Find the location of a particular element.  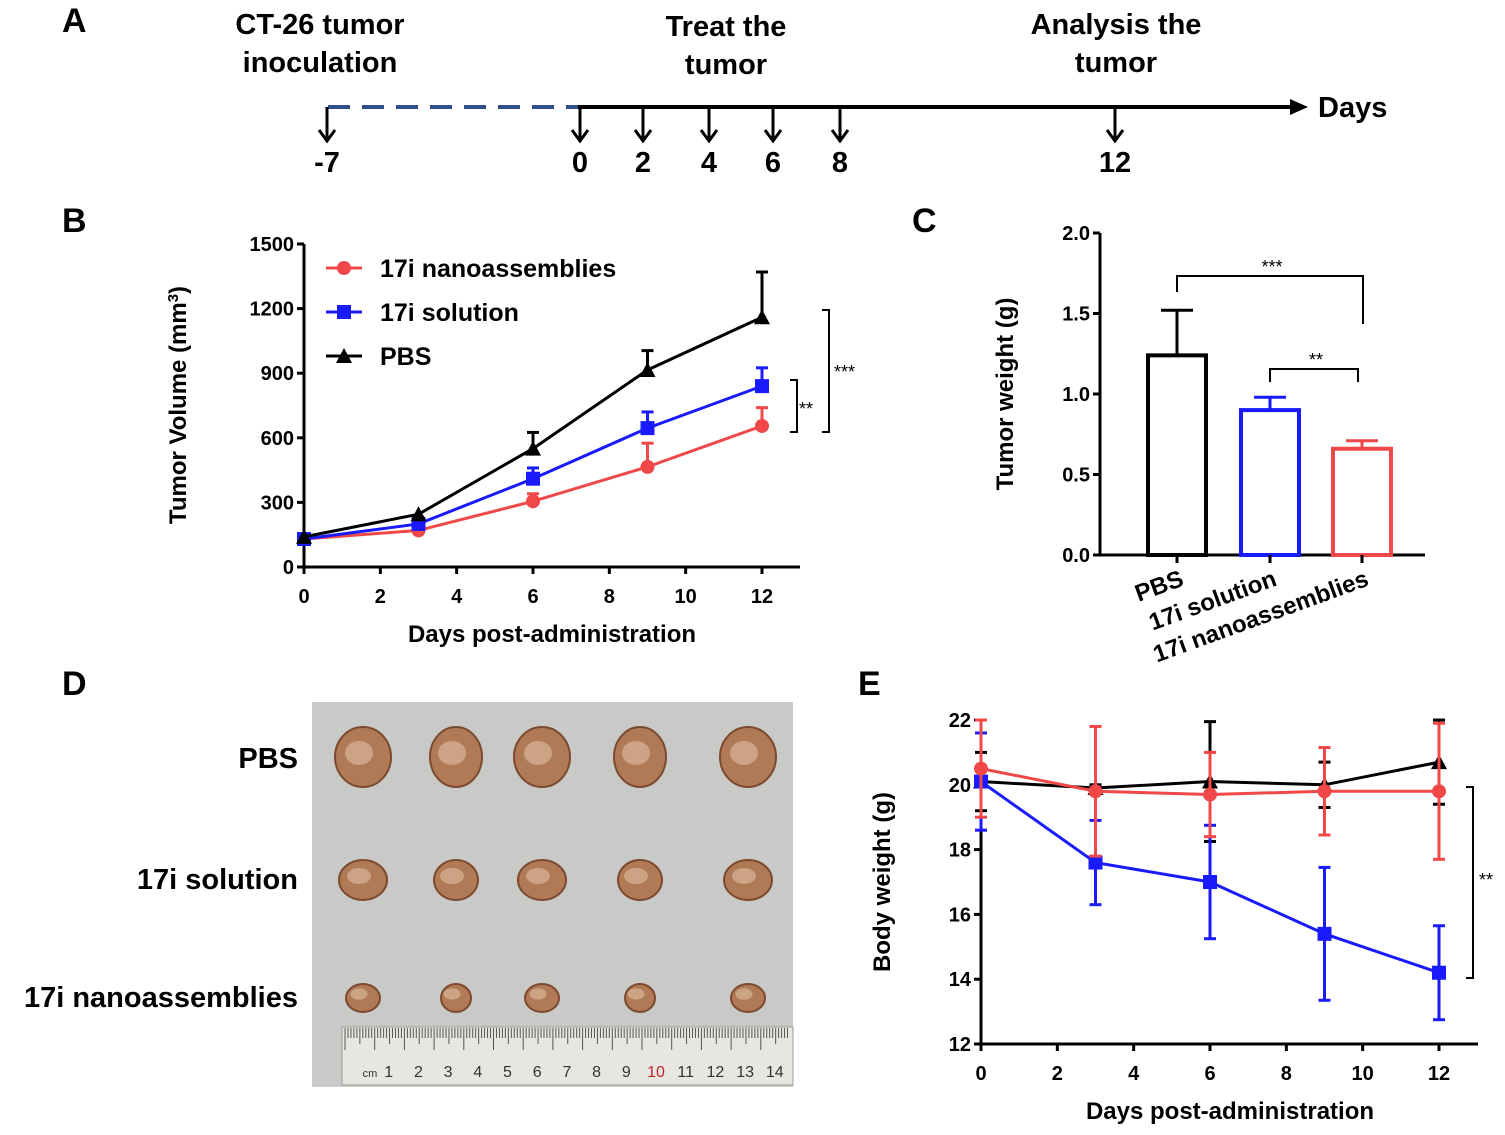

y-tick-label: 16 is located at coordinates (960, 915).